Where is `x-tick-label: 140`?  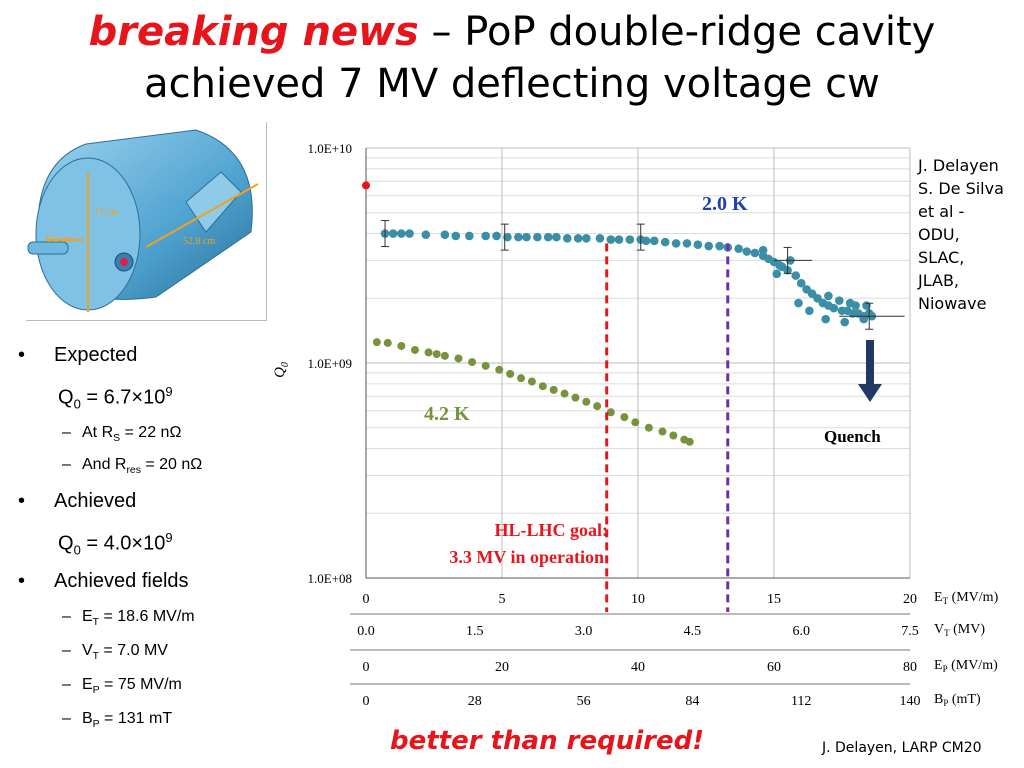 x-tick-label: 140 is located at coordinates (910, 701).